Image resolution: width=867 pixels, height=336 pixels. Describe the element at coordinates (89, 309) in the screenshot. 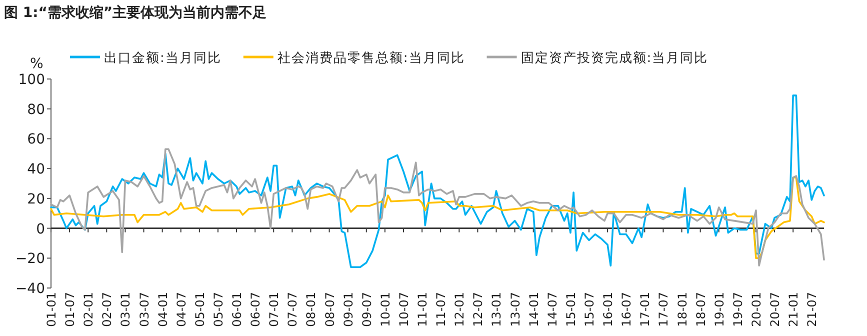

I see `x-tick-label: 02-01` at that location.